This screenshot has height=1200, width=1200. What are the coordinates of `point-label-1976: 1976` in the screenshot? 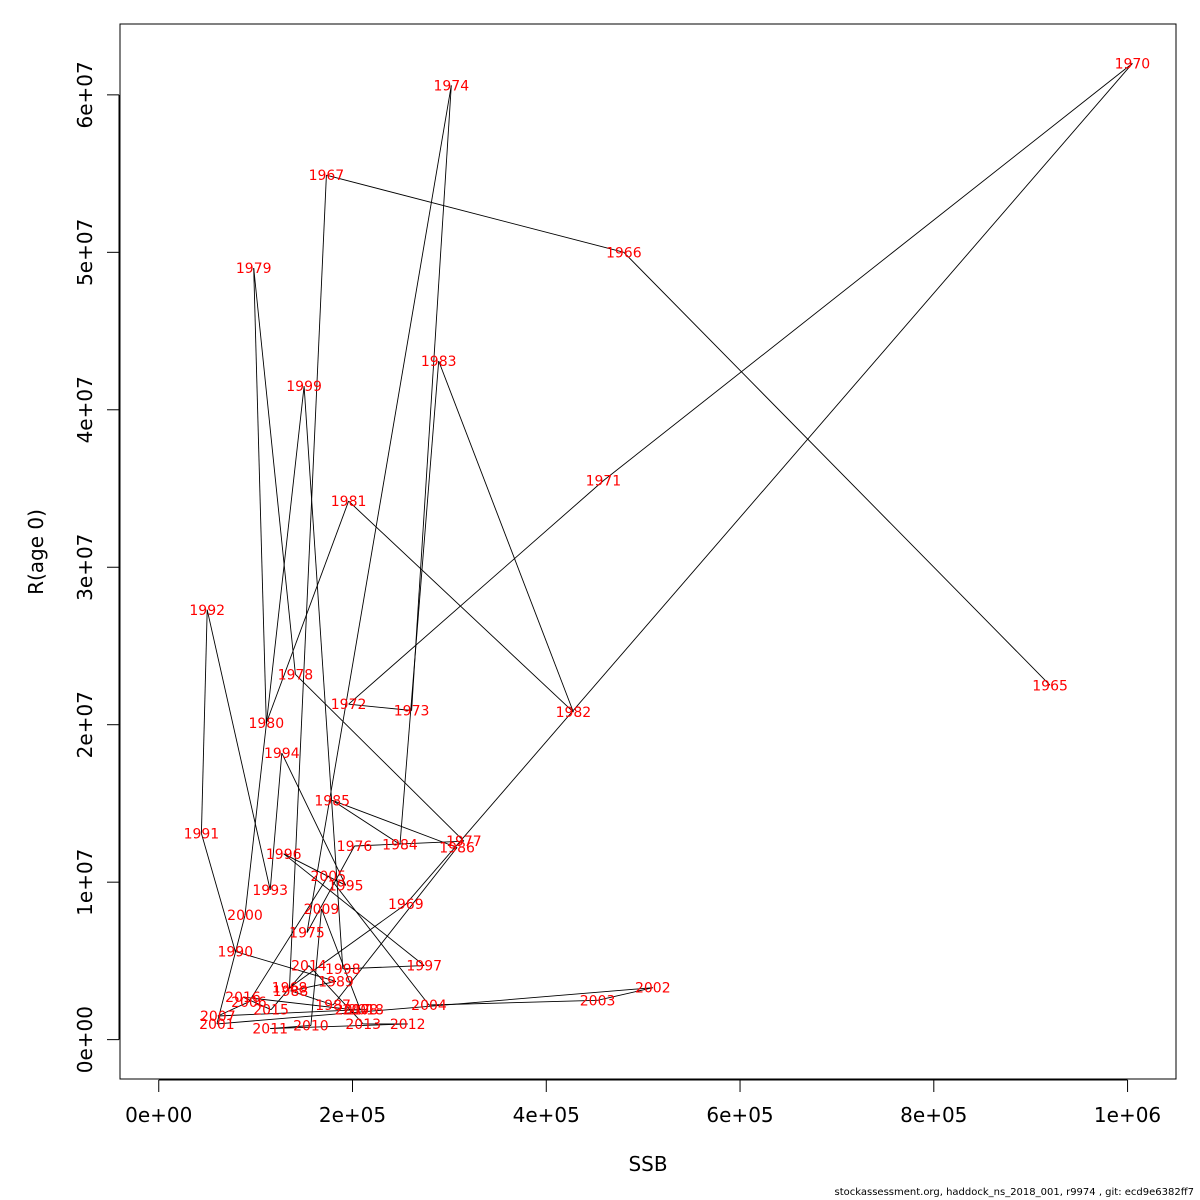 It's located at (355, 847).